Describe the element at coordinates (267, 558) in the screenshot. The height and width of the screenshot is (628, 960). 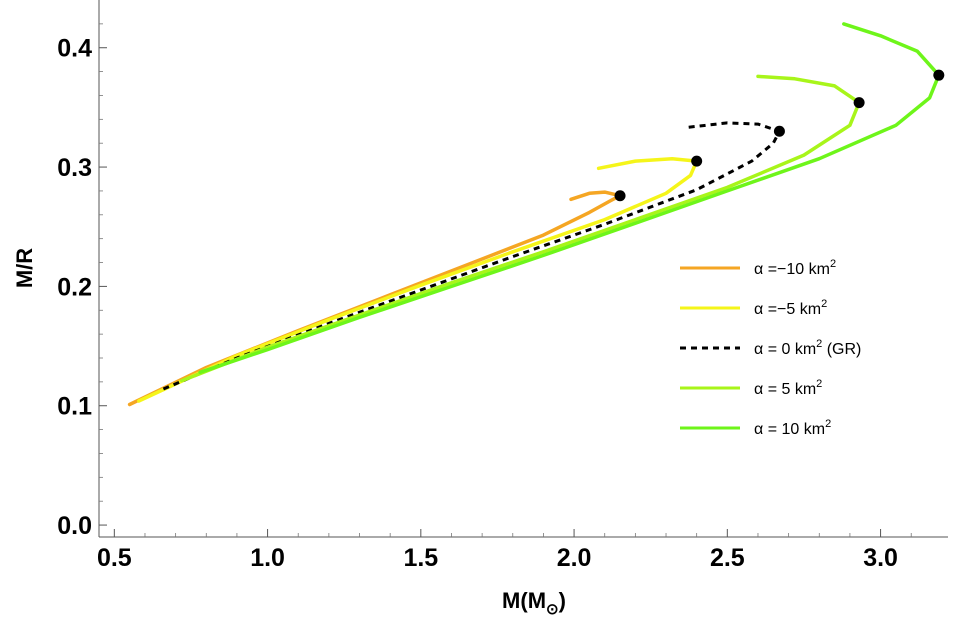
I see `x-tick-label: 1.0` at that location.